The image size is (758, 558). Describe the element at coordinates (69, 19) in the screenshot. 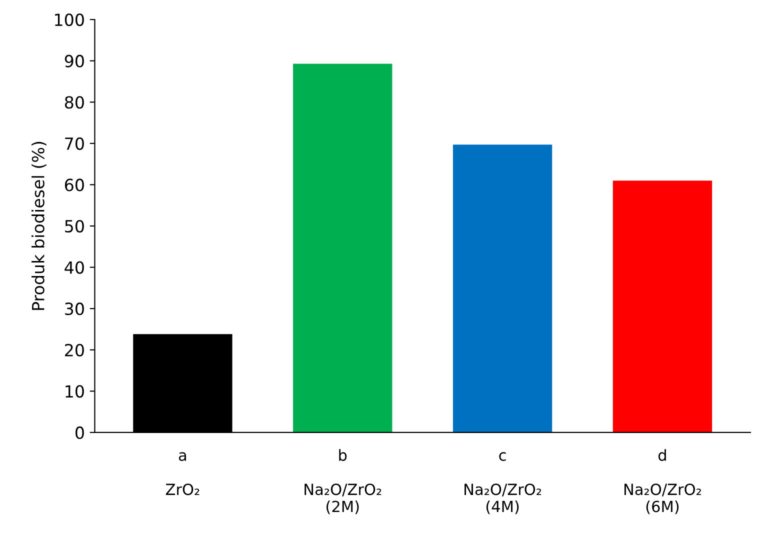

I see `y-tick-label: 100` at that location.